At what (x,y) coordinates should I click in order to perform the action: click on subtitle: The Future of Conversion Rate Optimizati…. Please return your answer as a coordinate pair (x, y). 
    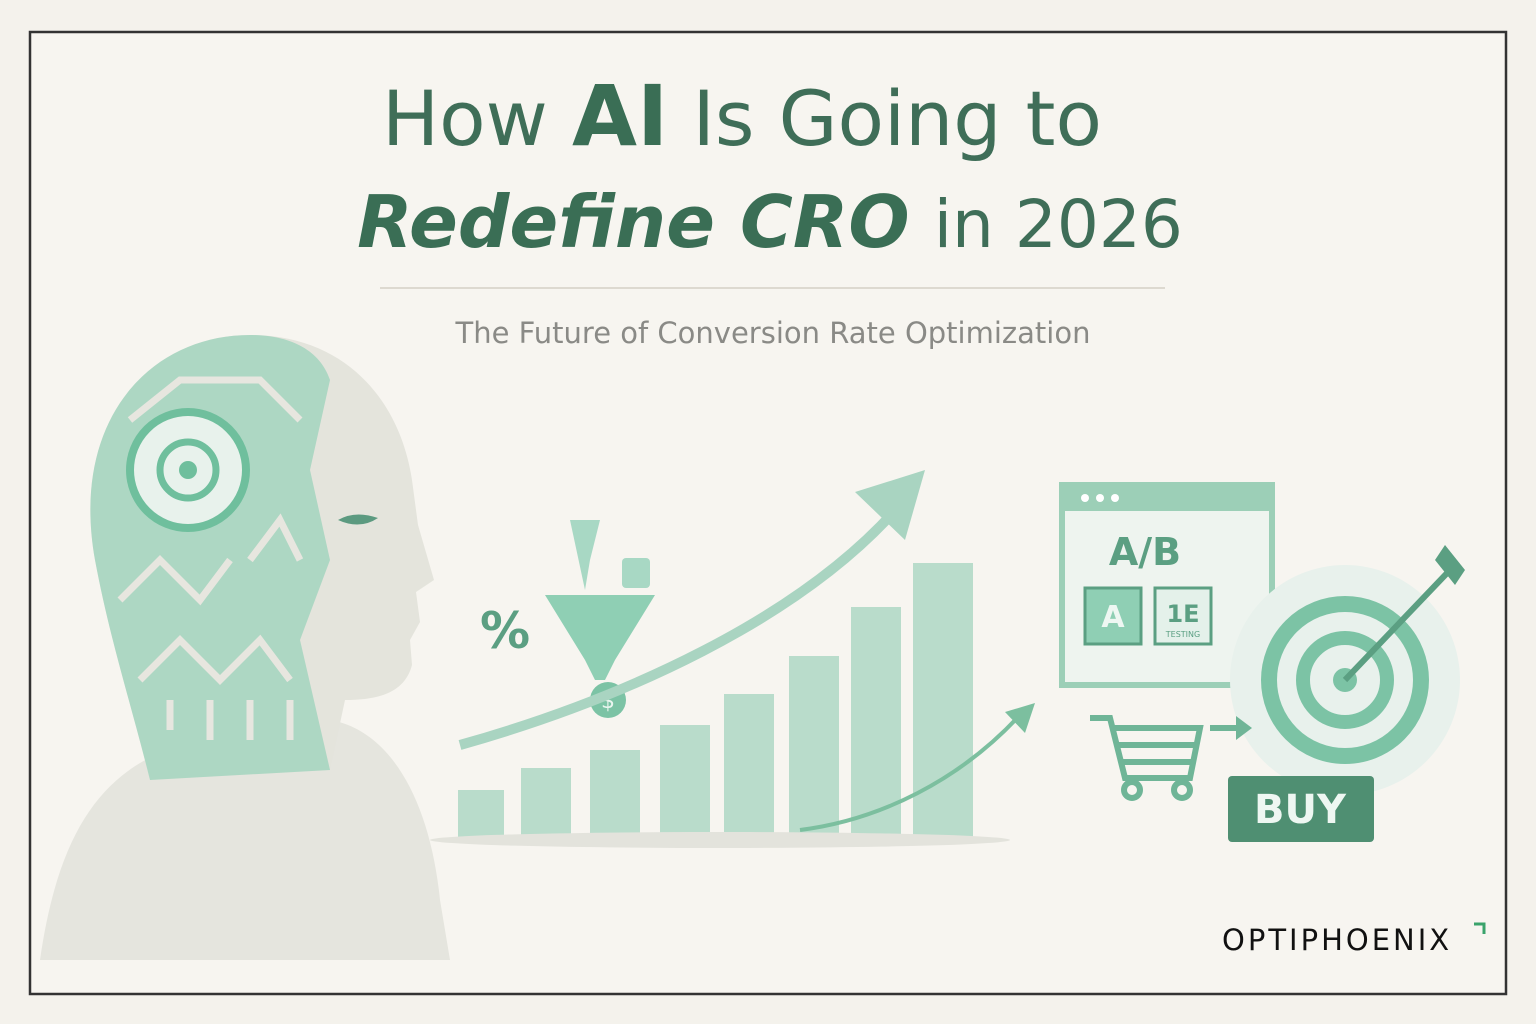
    Looking at the image, I should click on (773, 333).